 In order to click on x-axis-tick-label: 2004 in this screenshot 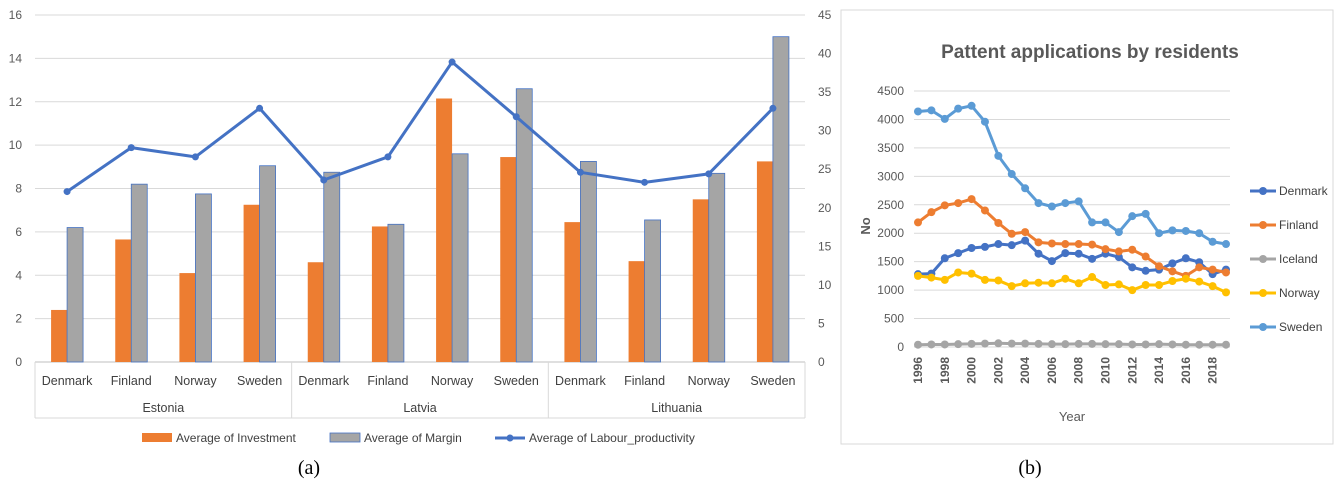, I will do `click(1025, 370)`.